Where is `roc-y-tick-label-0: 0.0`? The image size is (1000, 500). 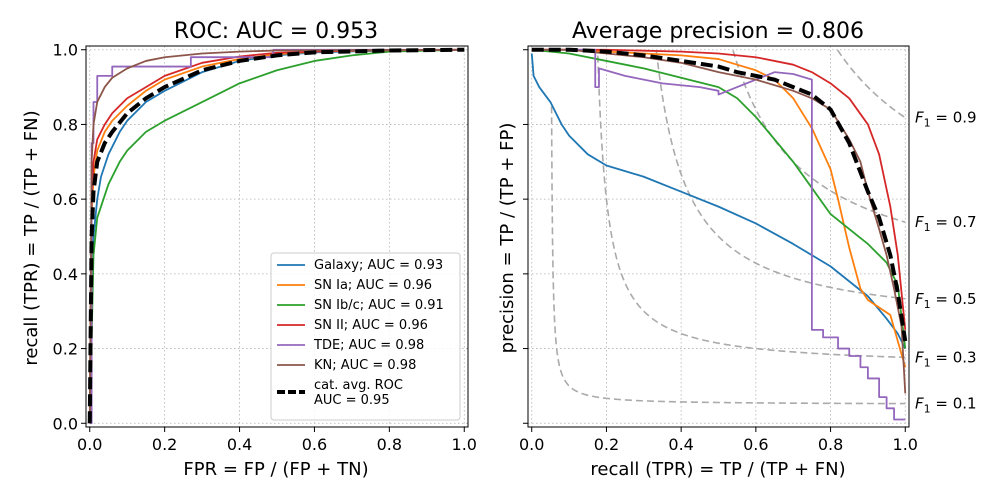
roc-y-tick-label-0: 0.0 is located at coordinates (65, 423).